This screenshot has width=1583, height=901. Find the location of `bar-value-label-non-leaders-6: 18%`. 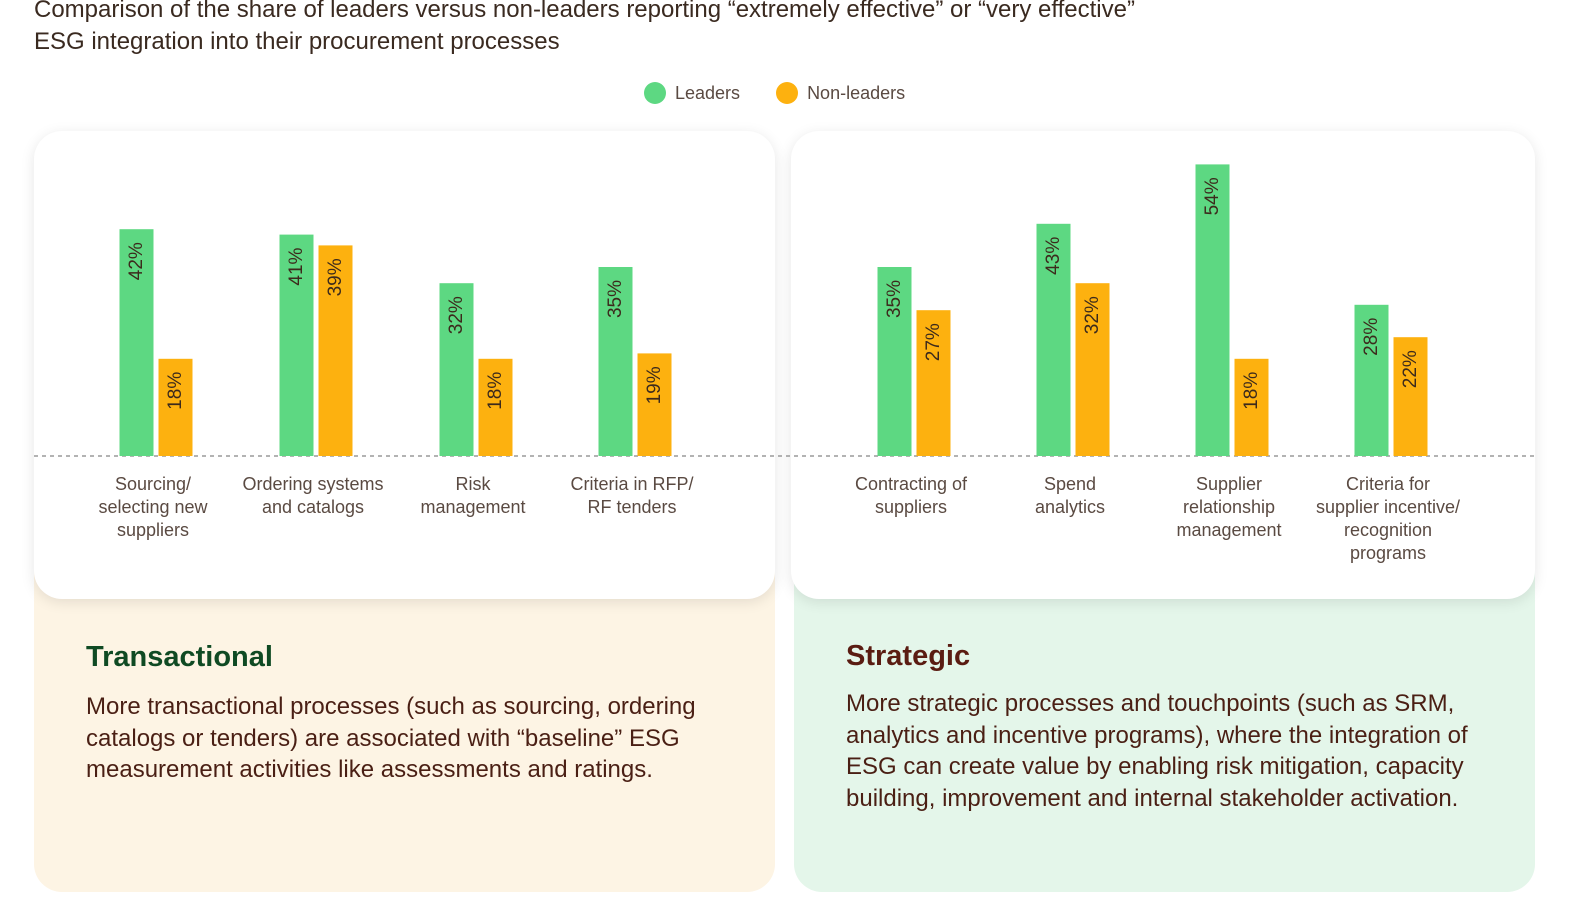

bar-value-label-non-leaders-6: 18% is located at coordinates (1251, 391).